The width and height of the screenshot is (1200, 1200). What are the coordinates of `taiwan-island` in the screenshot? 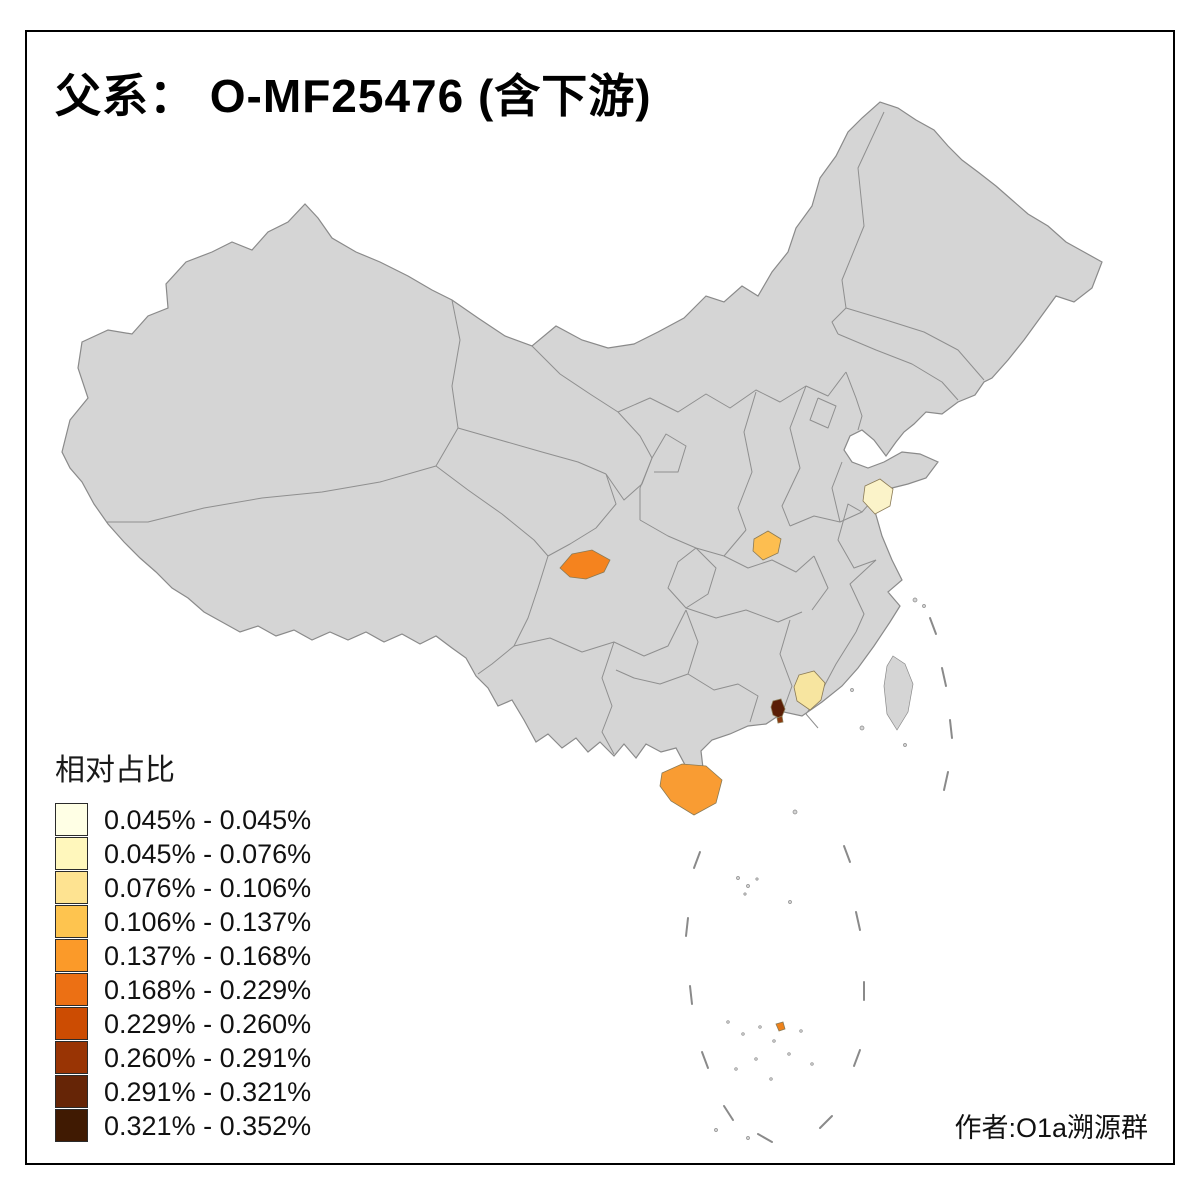 It's located at (898, 693).